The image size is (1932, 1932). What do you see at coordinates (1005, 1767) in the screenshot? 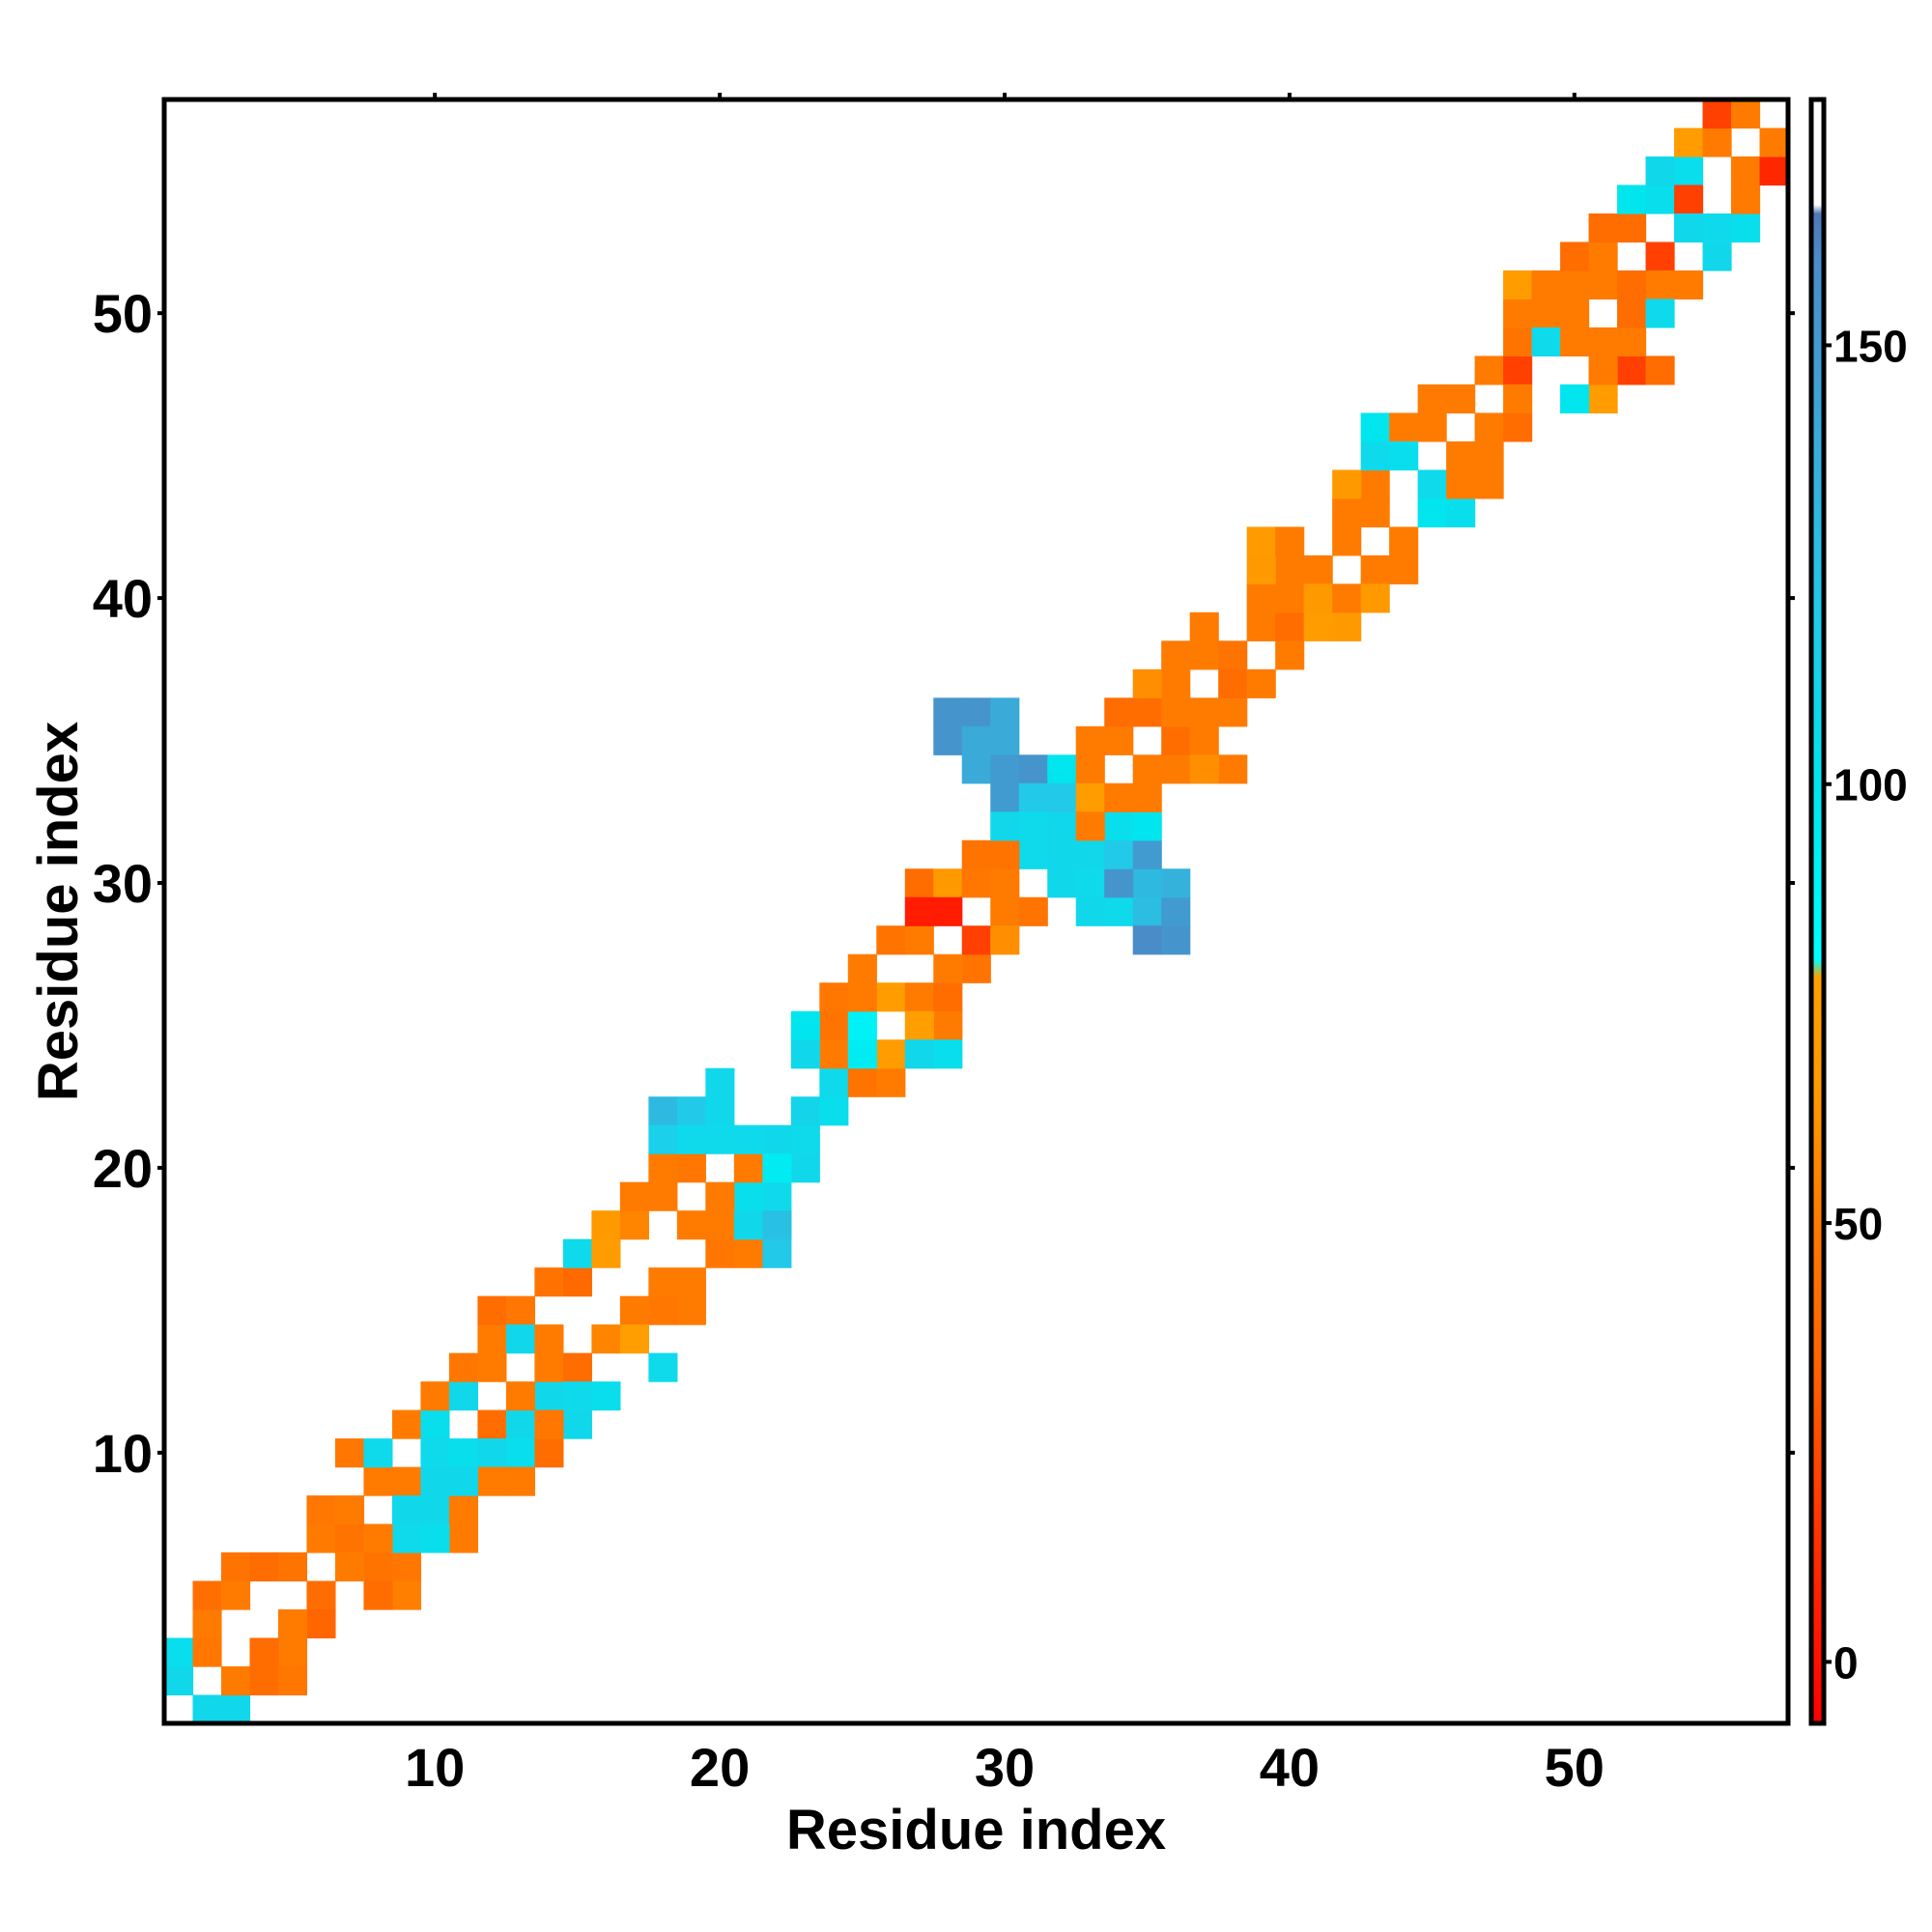
I see `x-tick-label: 30` at bounding box center [1005, 1767].